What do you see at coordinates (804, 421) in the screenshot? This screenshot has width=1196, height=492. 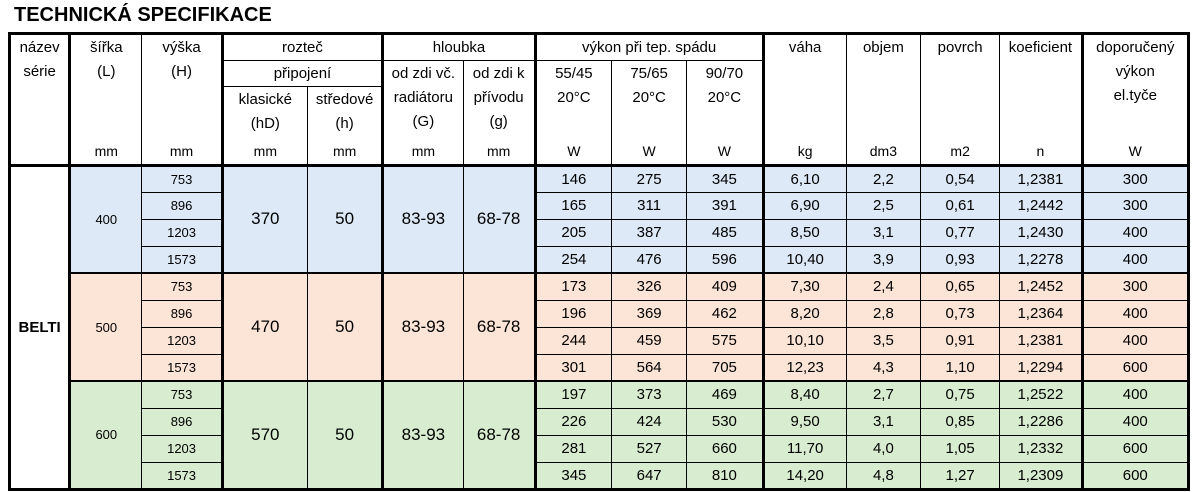 I see `weight-cell: 9,50` at bounding box center [804, 421].